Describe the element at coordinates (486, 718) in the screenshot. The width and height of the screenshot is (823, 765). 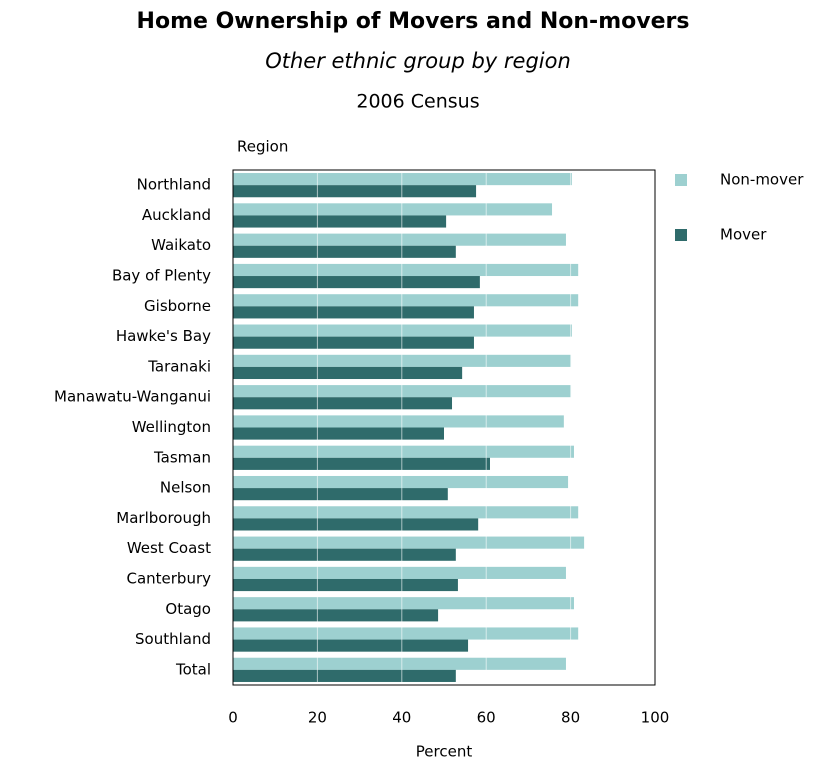
I see `x-tick-label: 60` at that location.